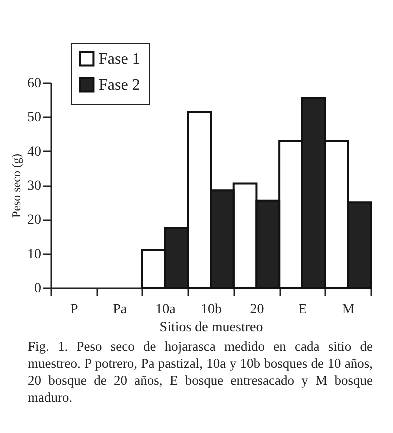 Image resolution: width=393 pixels, height=433 pixels. What do you see at coordinates (74, 310) in the screenshot?
I see `x-tick-label: P` at bounding box center [74, 310].